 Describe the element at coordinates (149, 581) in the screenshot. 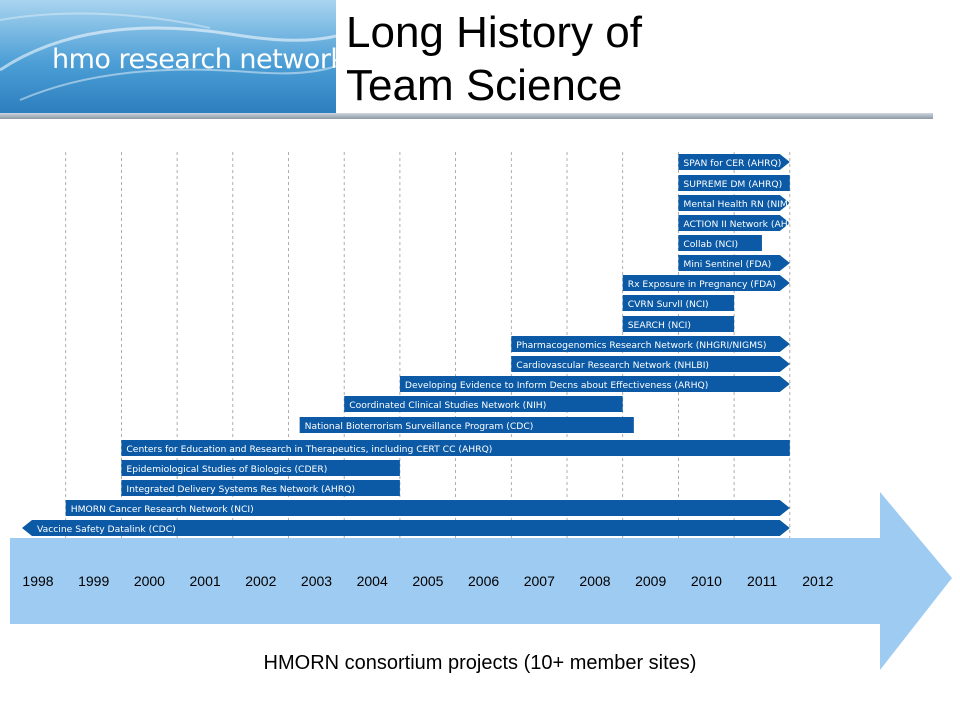

I see `year-label: 2000` at that location.